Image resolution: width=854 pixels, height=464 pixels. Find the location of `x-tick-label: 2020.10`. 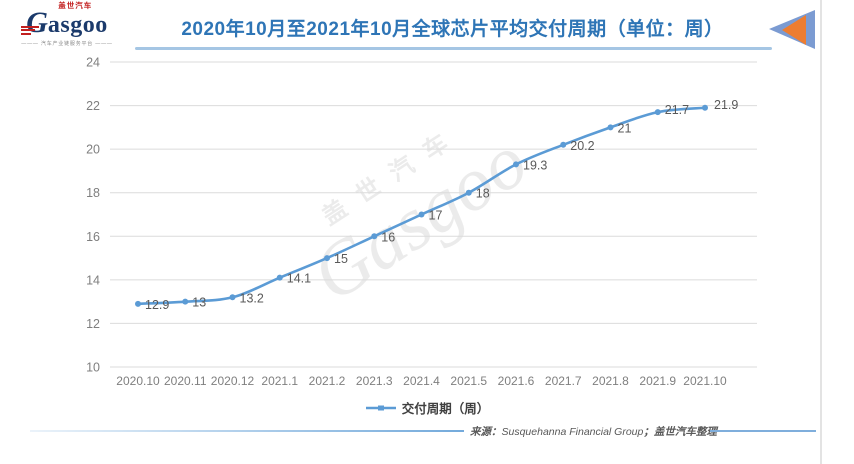

x-tick-label: 2020.10 is located at coordinates (138, 381).